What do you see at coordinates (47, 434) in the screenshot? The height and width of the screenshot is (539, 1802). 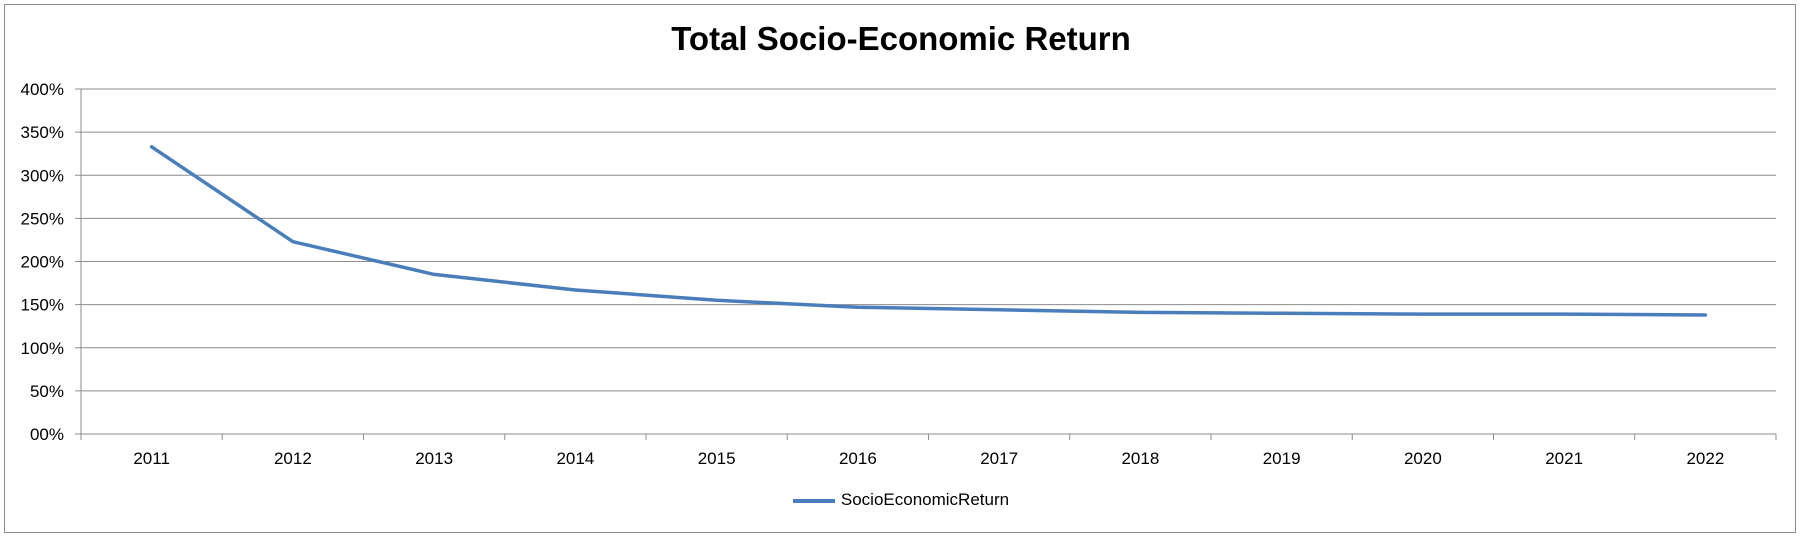 I see `y-tick-label: 00%` at bounding box center [47, 434].